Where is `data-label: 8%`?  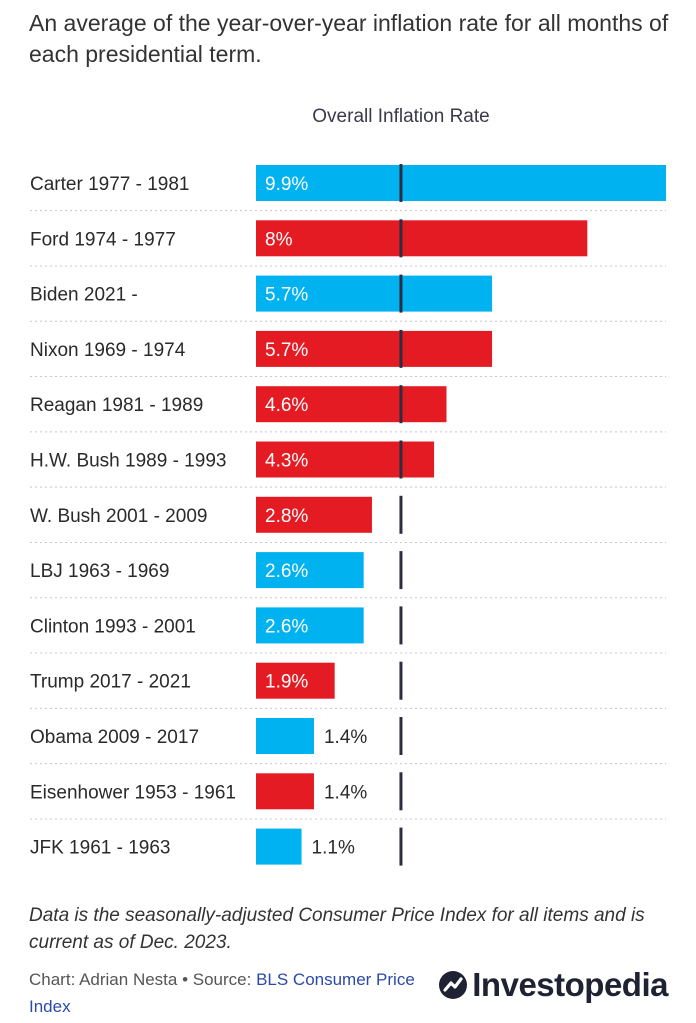
data-label: 8% is located at coordinates (279, 239).